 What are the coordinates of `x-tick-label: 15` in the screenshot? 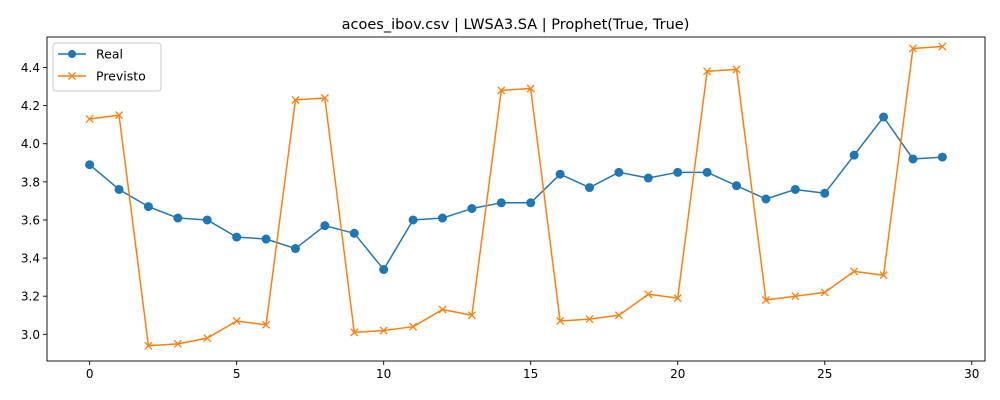 It's located at (530, 374).